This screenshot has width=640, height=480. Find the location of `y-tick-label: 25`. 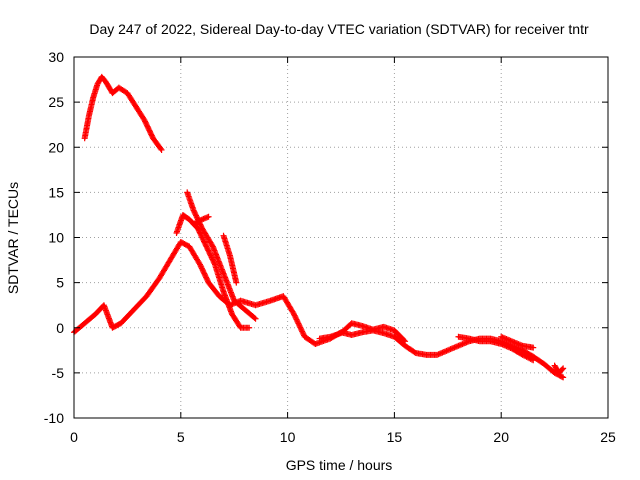

y-tick-label: 25 is located at coordinates (56, 102).